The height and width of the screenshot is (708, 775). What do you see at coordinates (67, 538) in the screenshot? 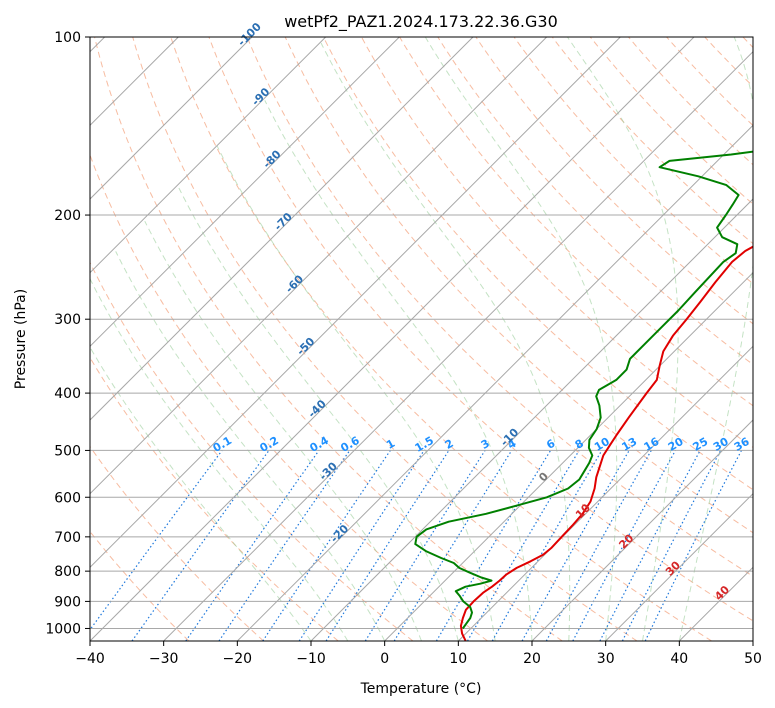
I see `y-tick-label: 700` at bounding box center [67, 538].